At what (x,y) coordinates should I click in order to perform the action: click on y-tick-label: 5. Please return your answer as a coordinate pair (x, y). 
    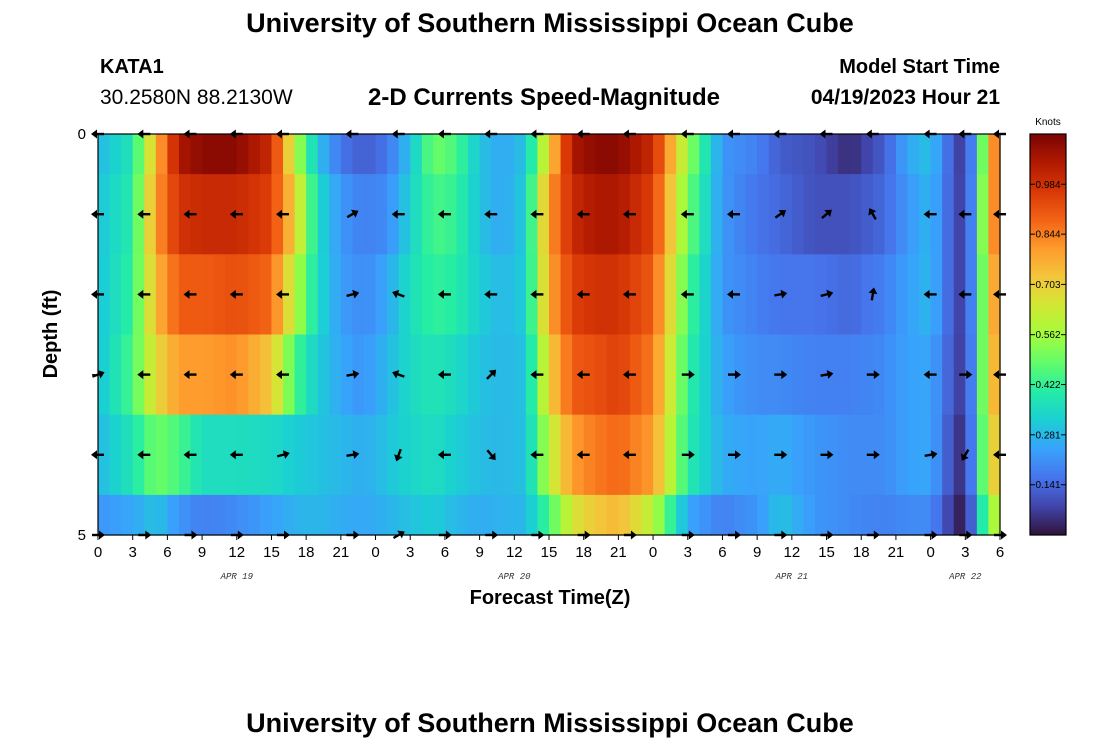
    Looking at the image, I should click on (82, 535).